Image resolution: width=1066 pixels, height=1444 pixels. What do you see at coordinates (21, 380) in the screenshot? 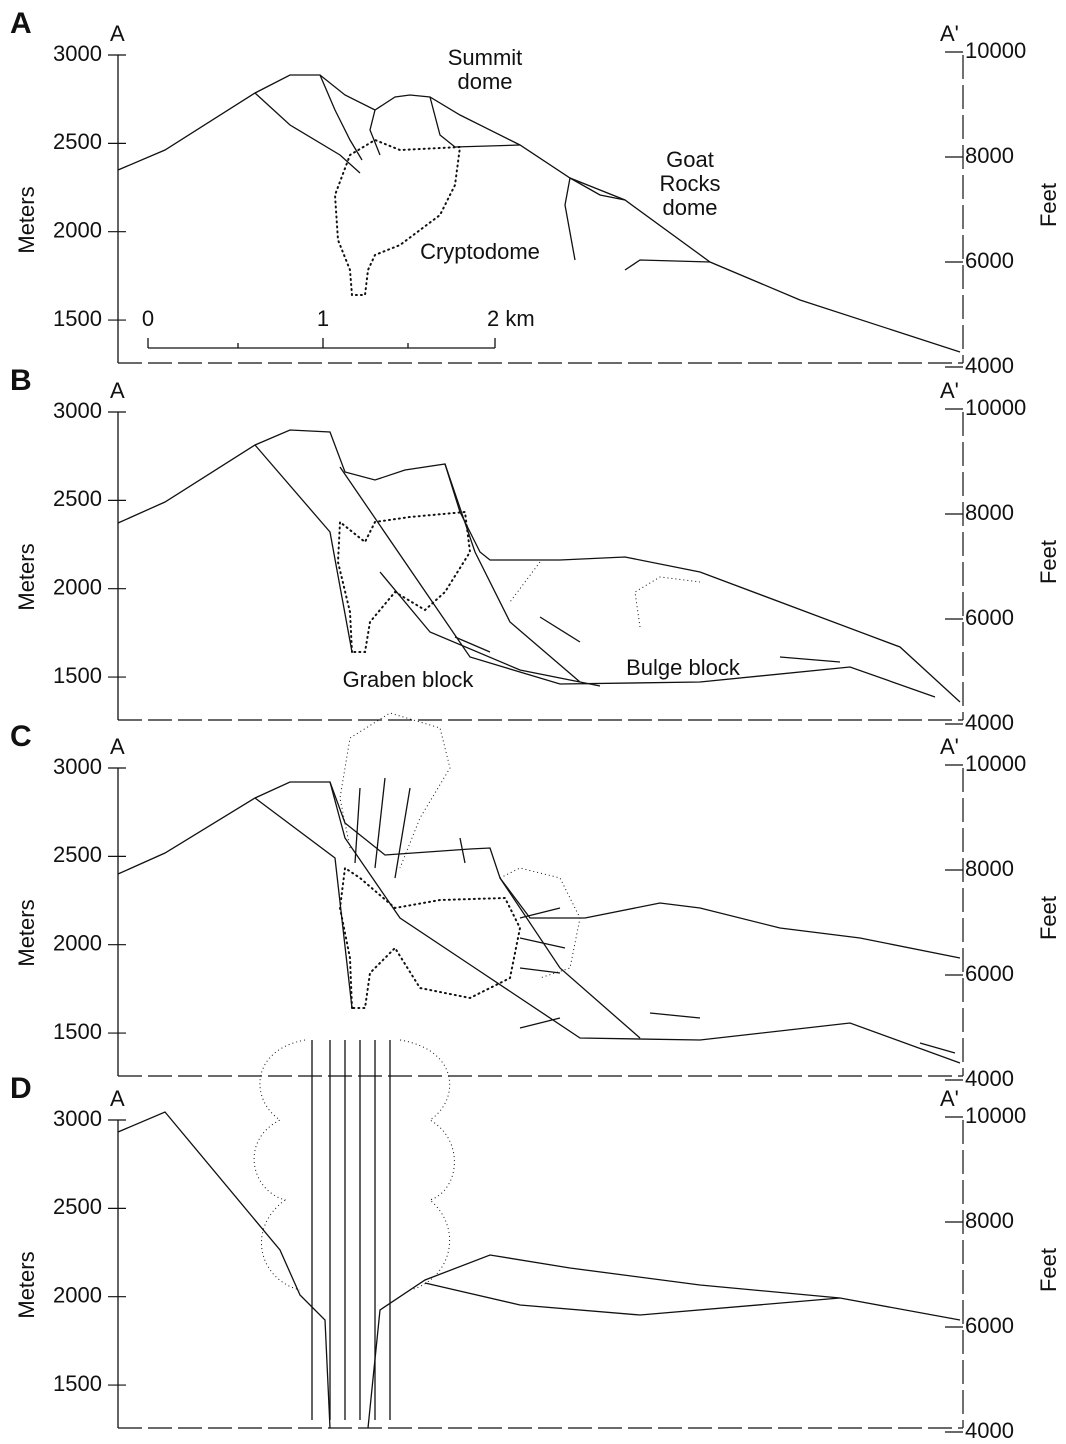
I see `panel-label: B` at bounding box center [21, 380].